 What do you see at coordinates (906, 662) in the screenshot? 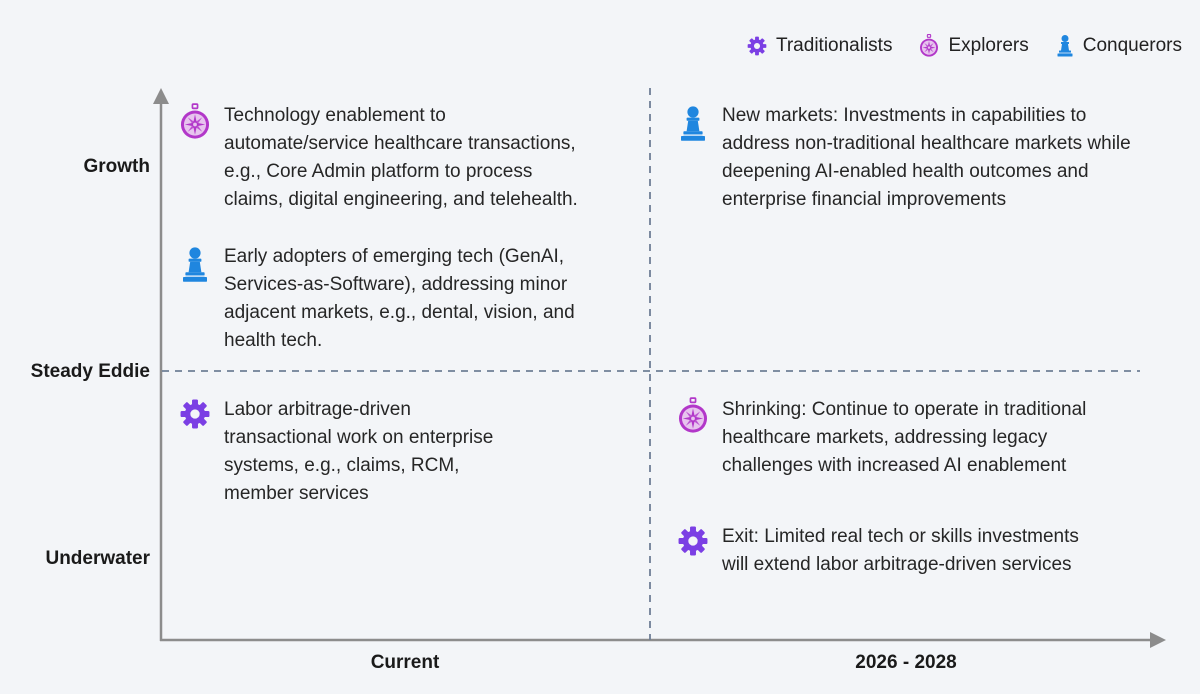
I see `x-label-future: 2026 - 2028` at bounding box center [906, 662].